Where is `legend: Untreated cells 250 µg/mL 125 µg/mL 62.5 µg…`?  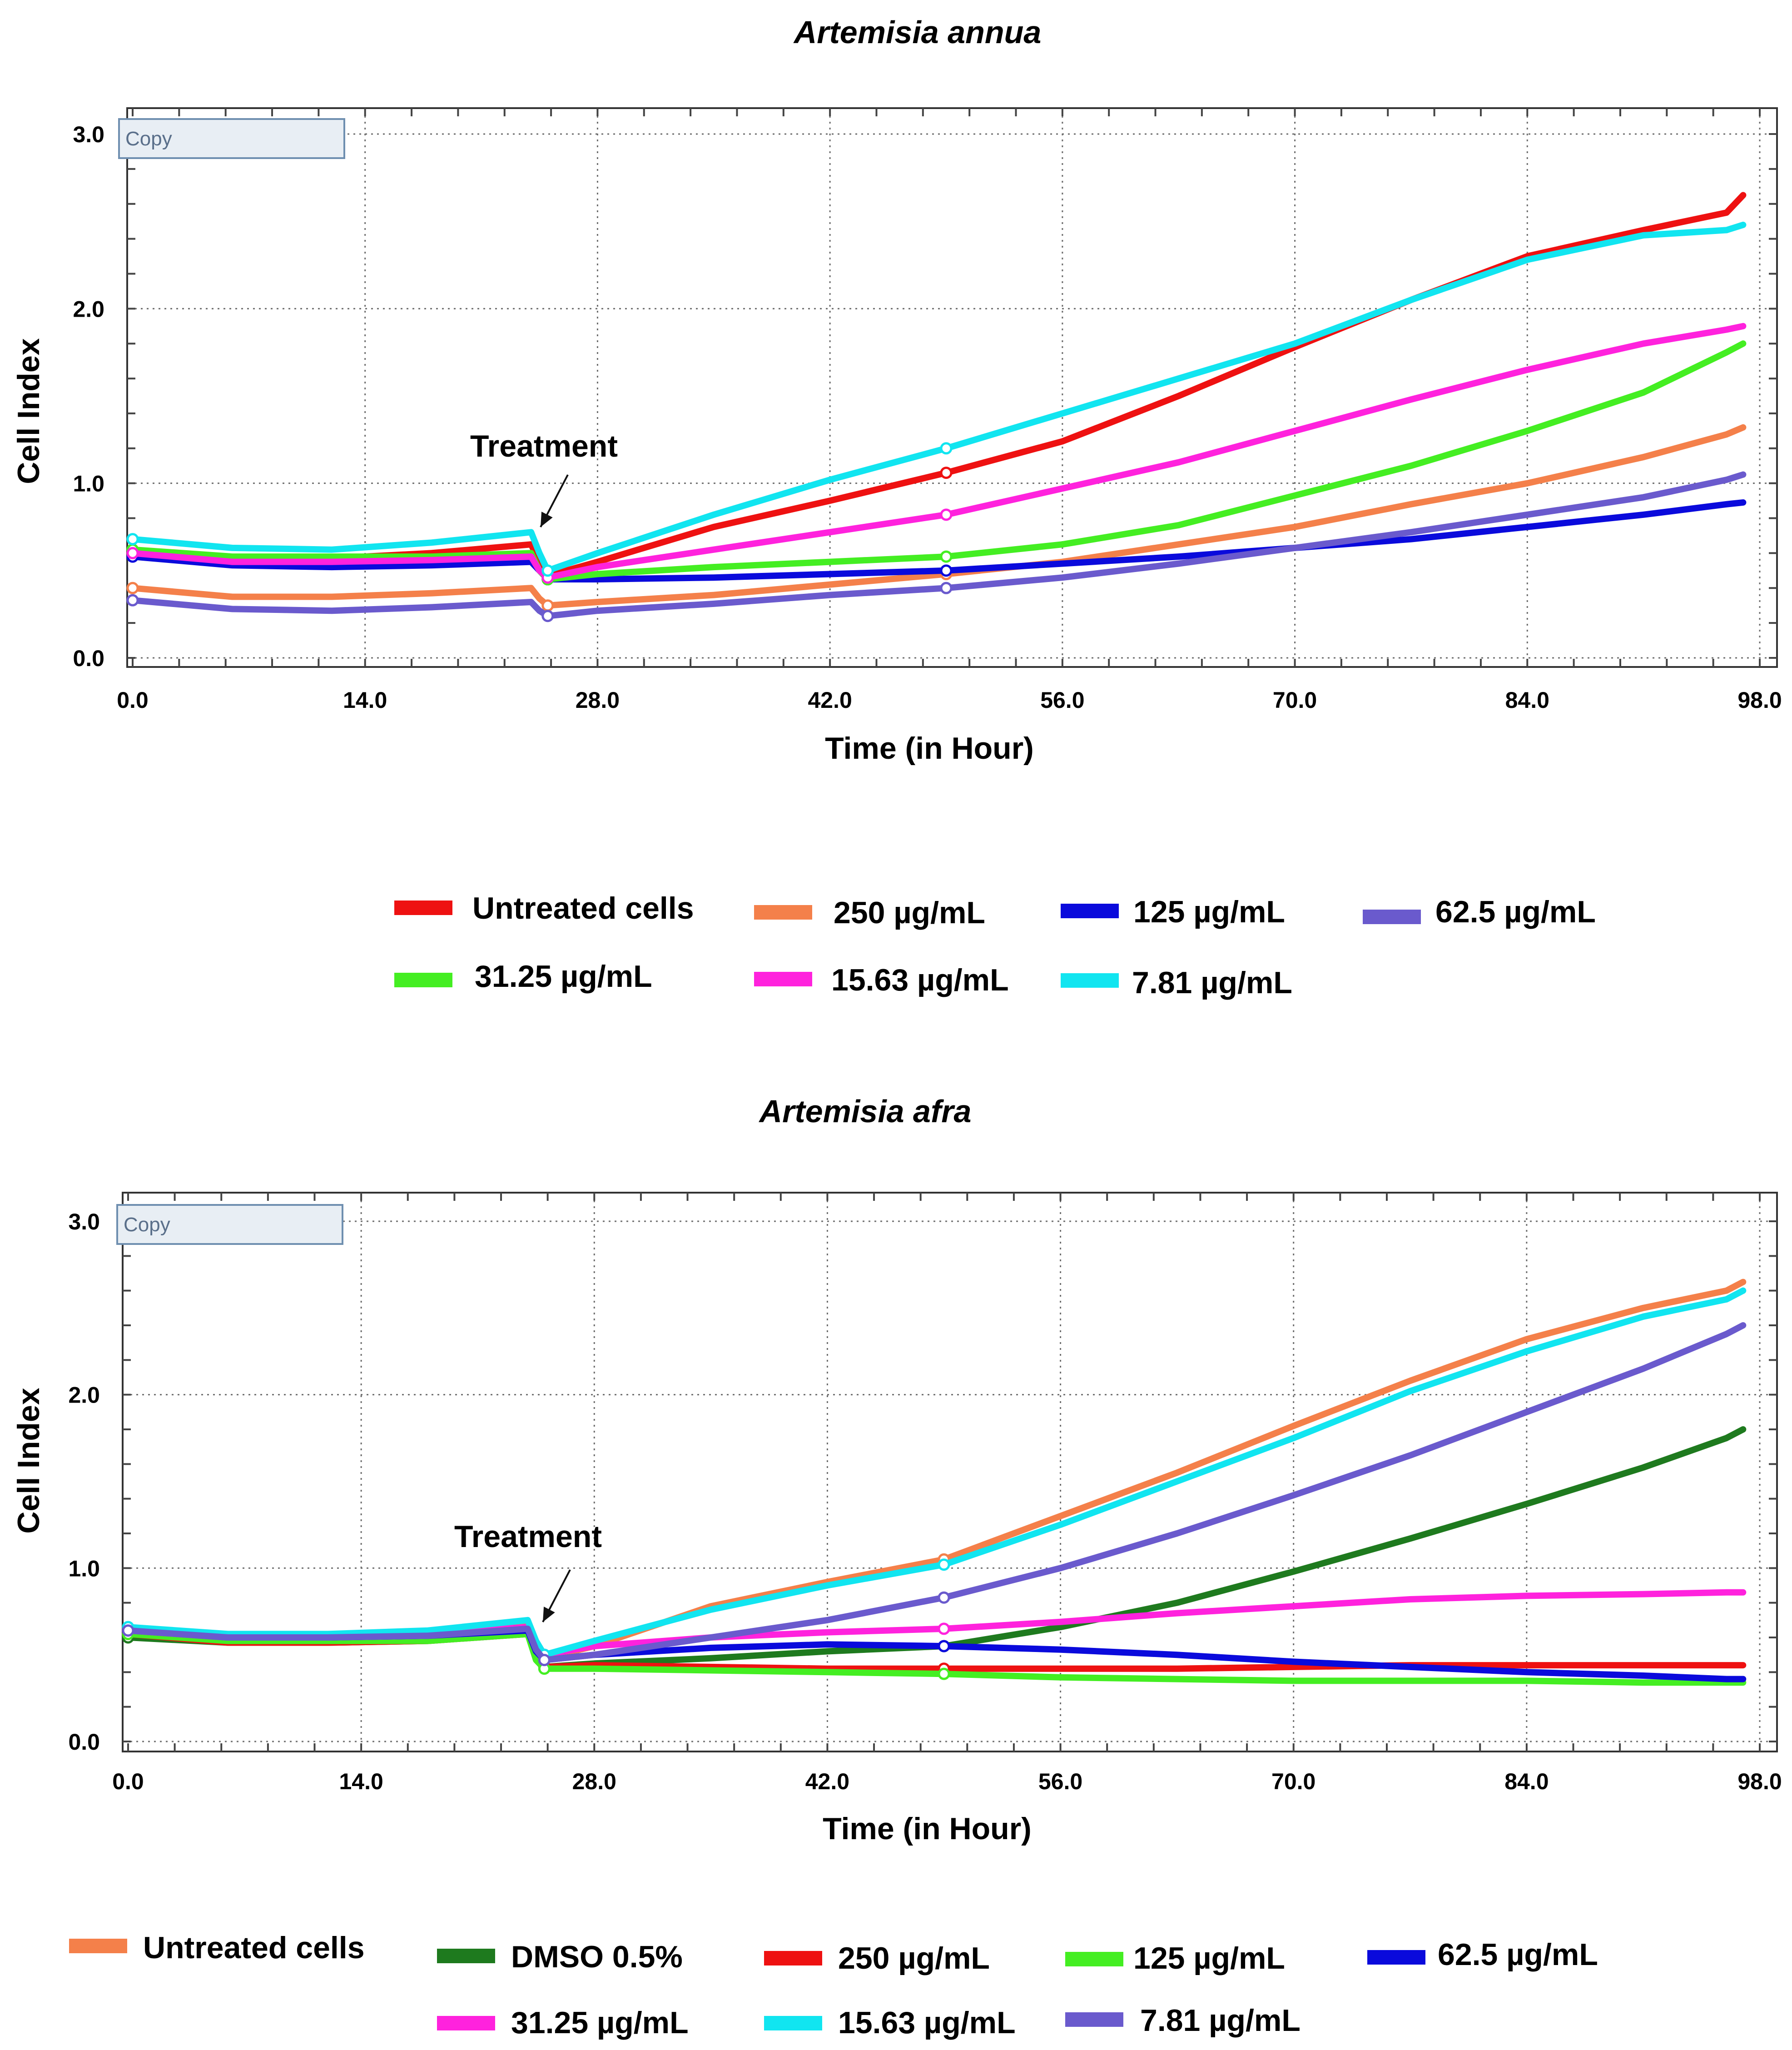 legend: Untreated cells 250 µg/mL 125 µg/mL 62.5 µg… is located at coordinates (995, 945).